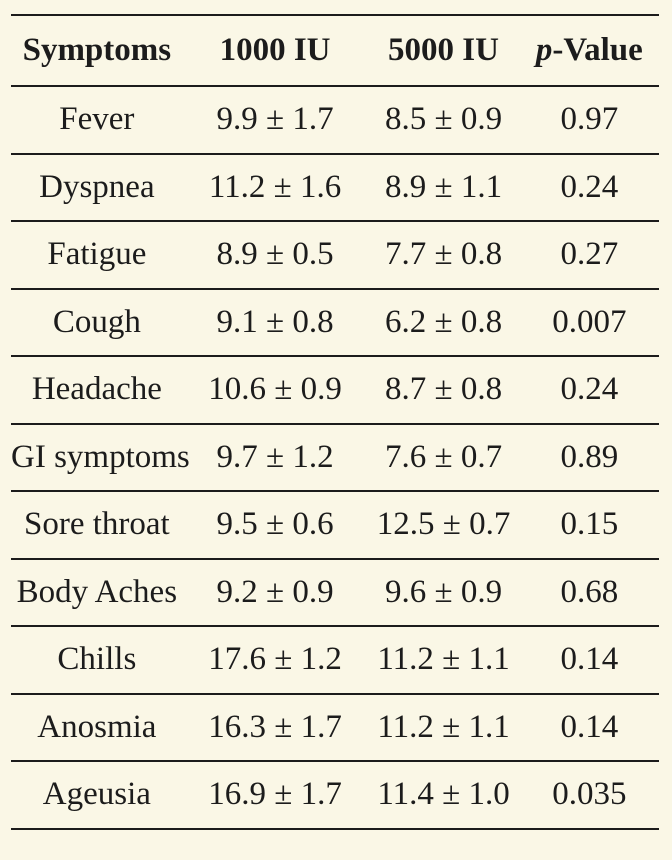  What do you see at coordinates (589, 524) in the screenshot?
I see `p-value-cell: 0.15` at bounding box center [589, 524].